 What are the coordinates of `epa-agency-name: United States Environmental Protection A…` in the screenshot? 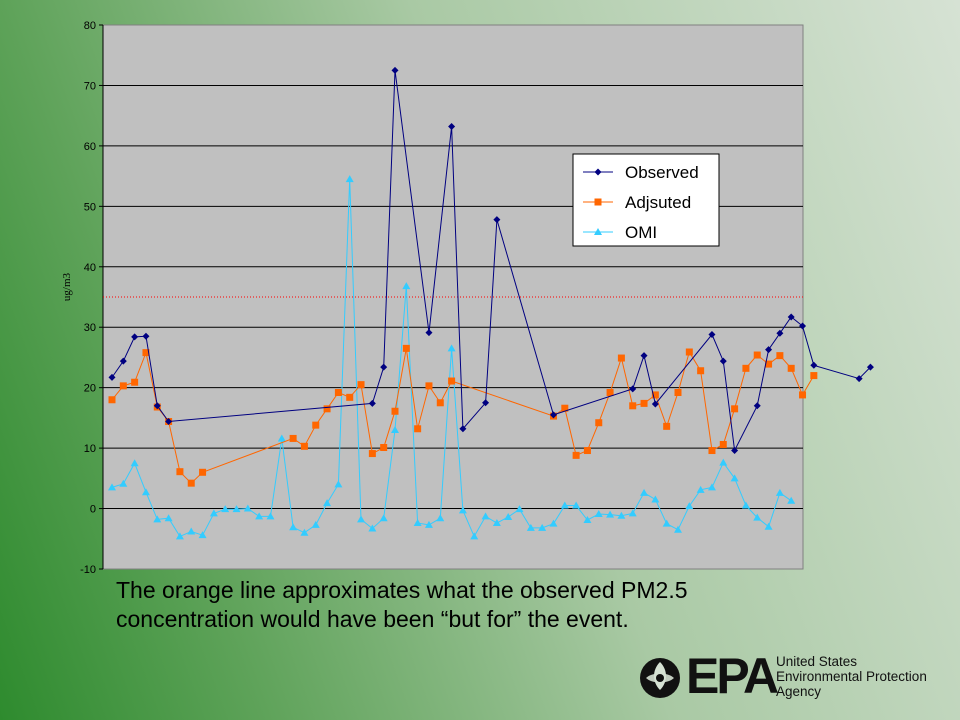 It's located at (851, 676).